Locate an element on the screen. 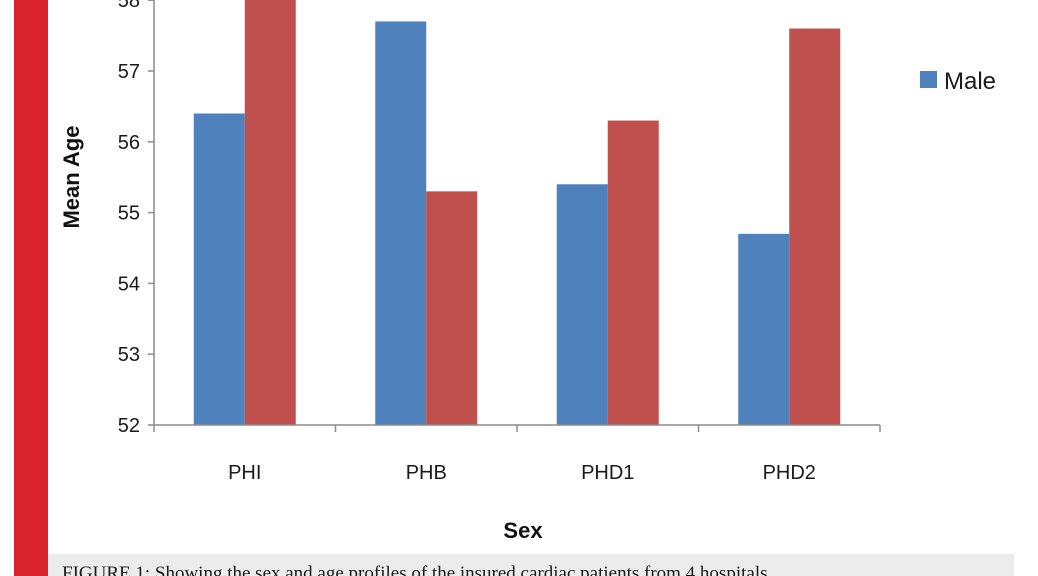  y-tick-label: 58 is located at coordinates (129, 6).